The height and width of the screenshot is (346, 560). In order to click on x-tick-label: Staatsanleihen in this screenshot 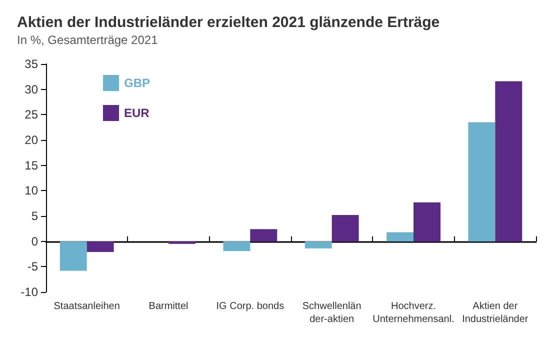, I will do `click(87, 306)`.